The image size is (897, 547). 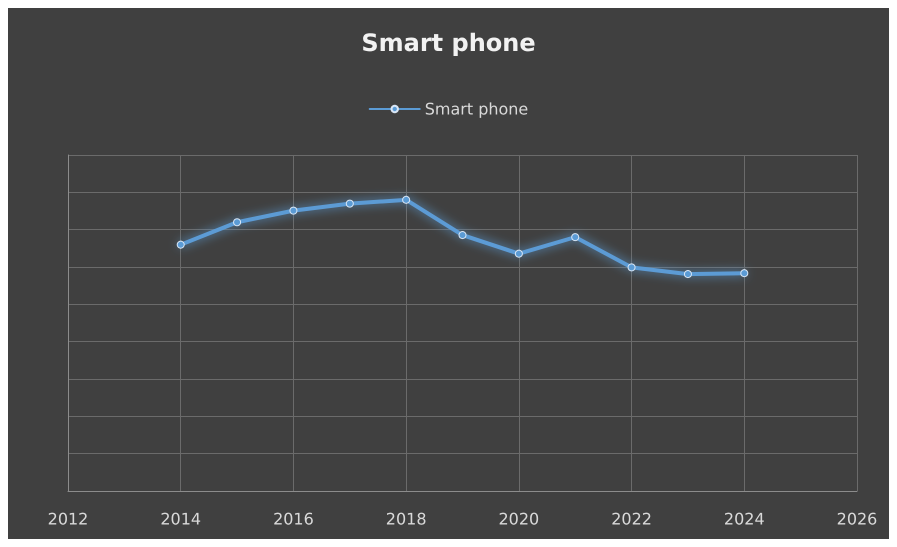 I want to click on legend-label: Smart phone, so click(x=476, y=109).